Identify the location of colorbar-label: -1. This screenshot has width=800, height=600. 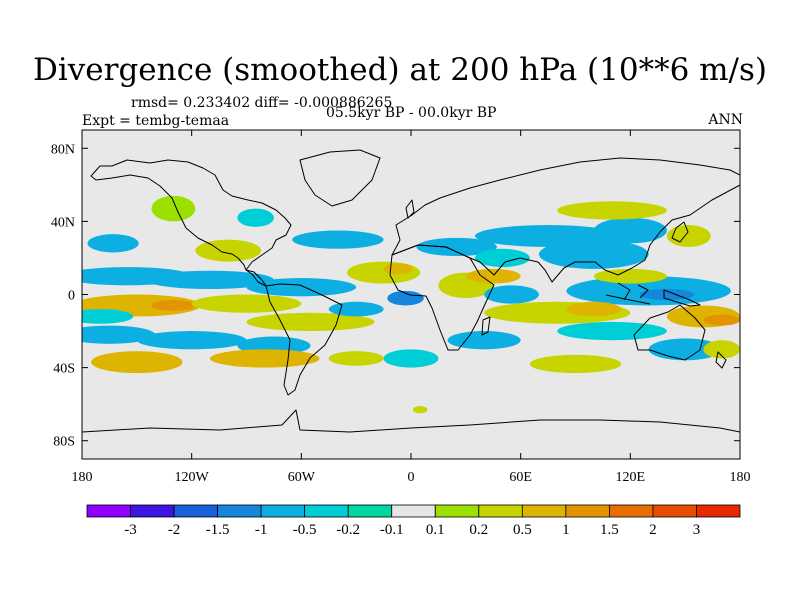
(261, 530).